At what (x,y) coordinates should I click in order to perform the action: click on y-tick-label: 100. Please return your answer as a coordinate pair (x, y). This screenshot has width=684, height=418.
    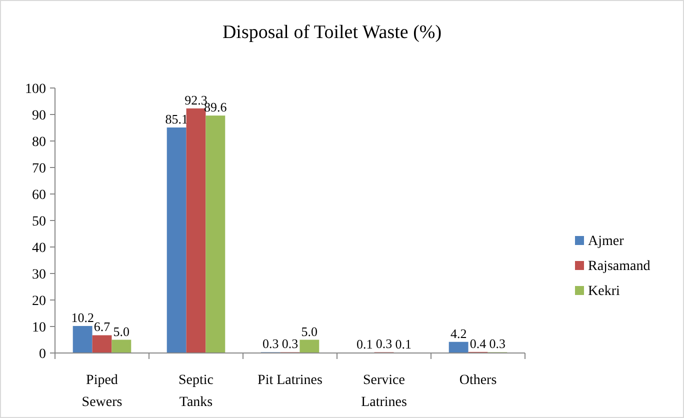
    Looking at the image, I should click on (35, 89).